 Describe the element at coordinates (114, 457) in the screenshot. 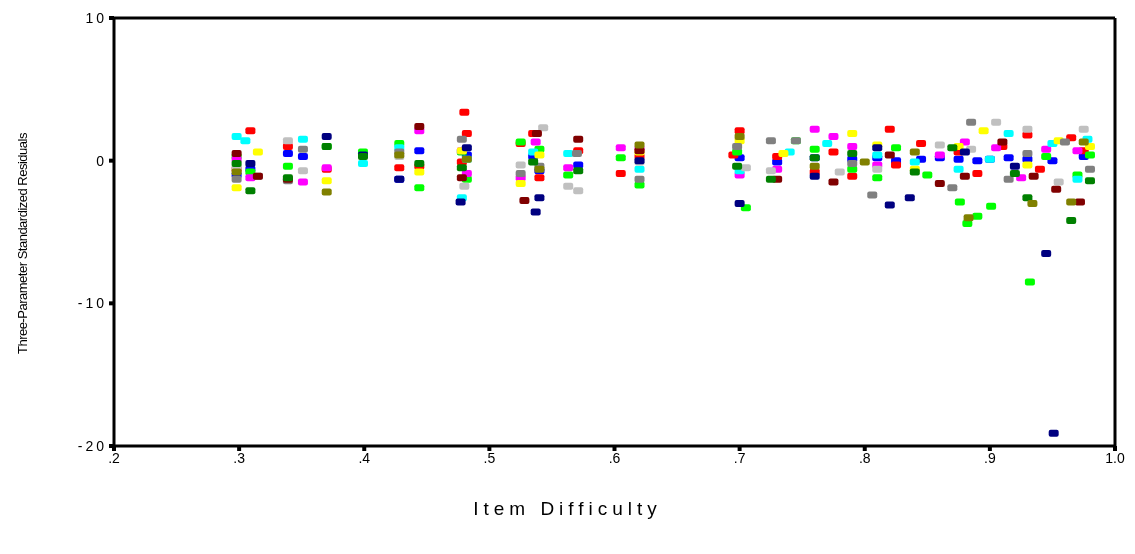

I see `x-tick-label: .2` at that location.